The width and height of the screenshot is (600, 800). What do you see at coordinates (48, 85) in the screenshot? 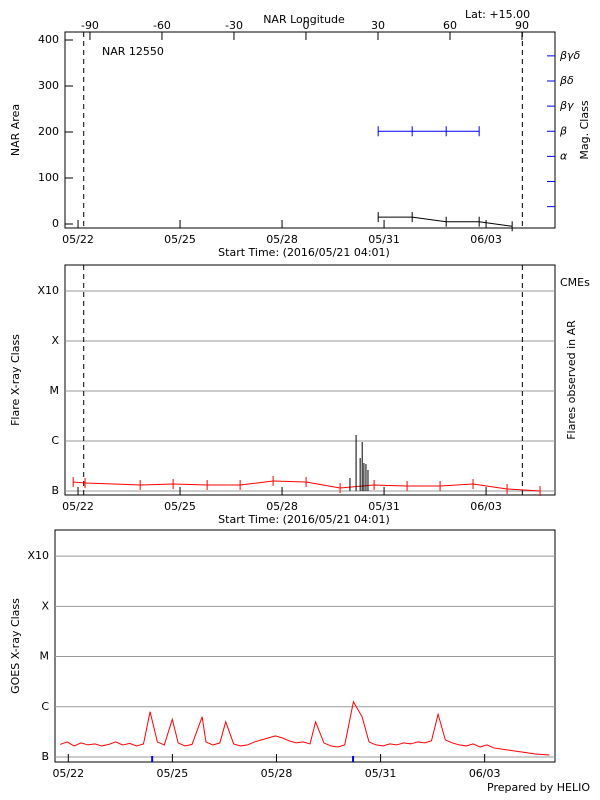
I see `y-tick-label: 300` at bounding box center [48, 85].